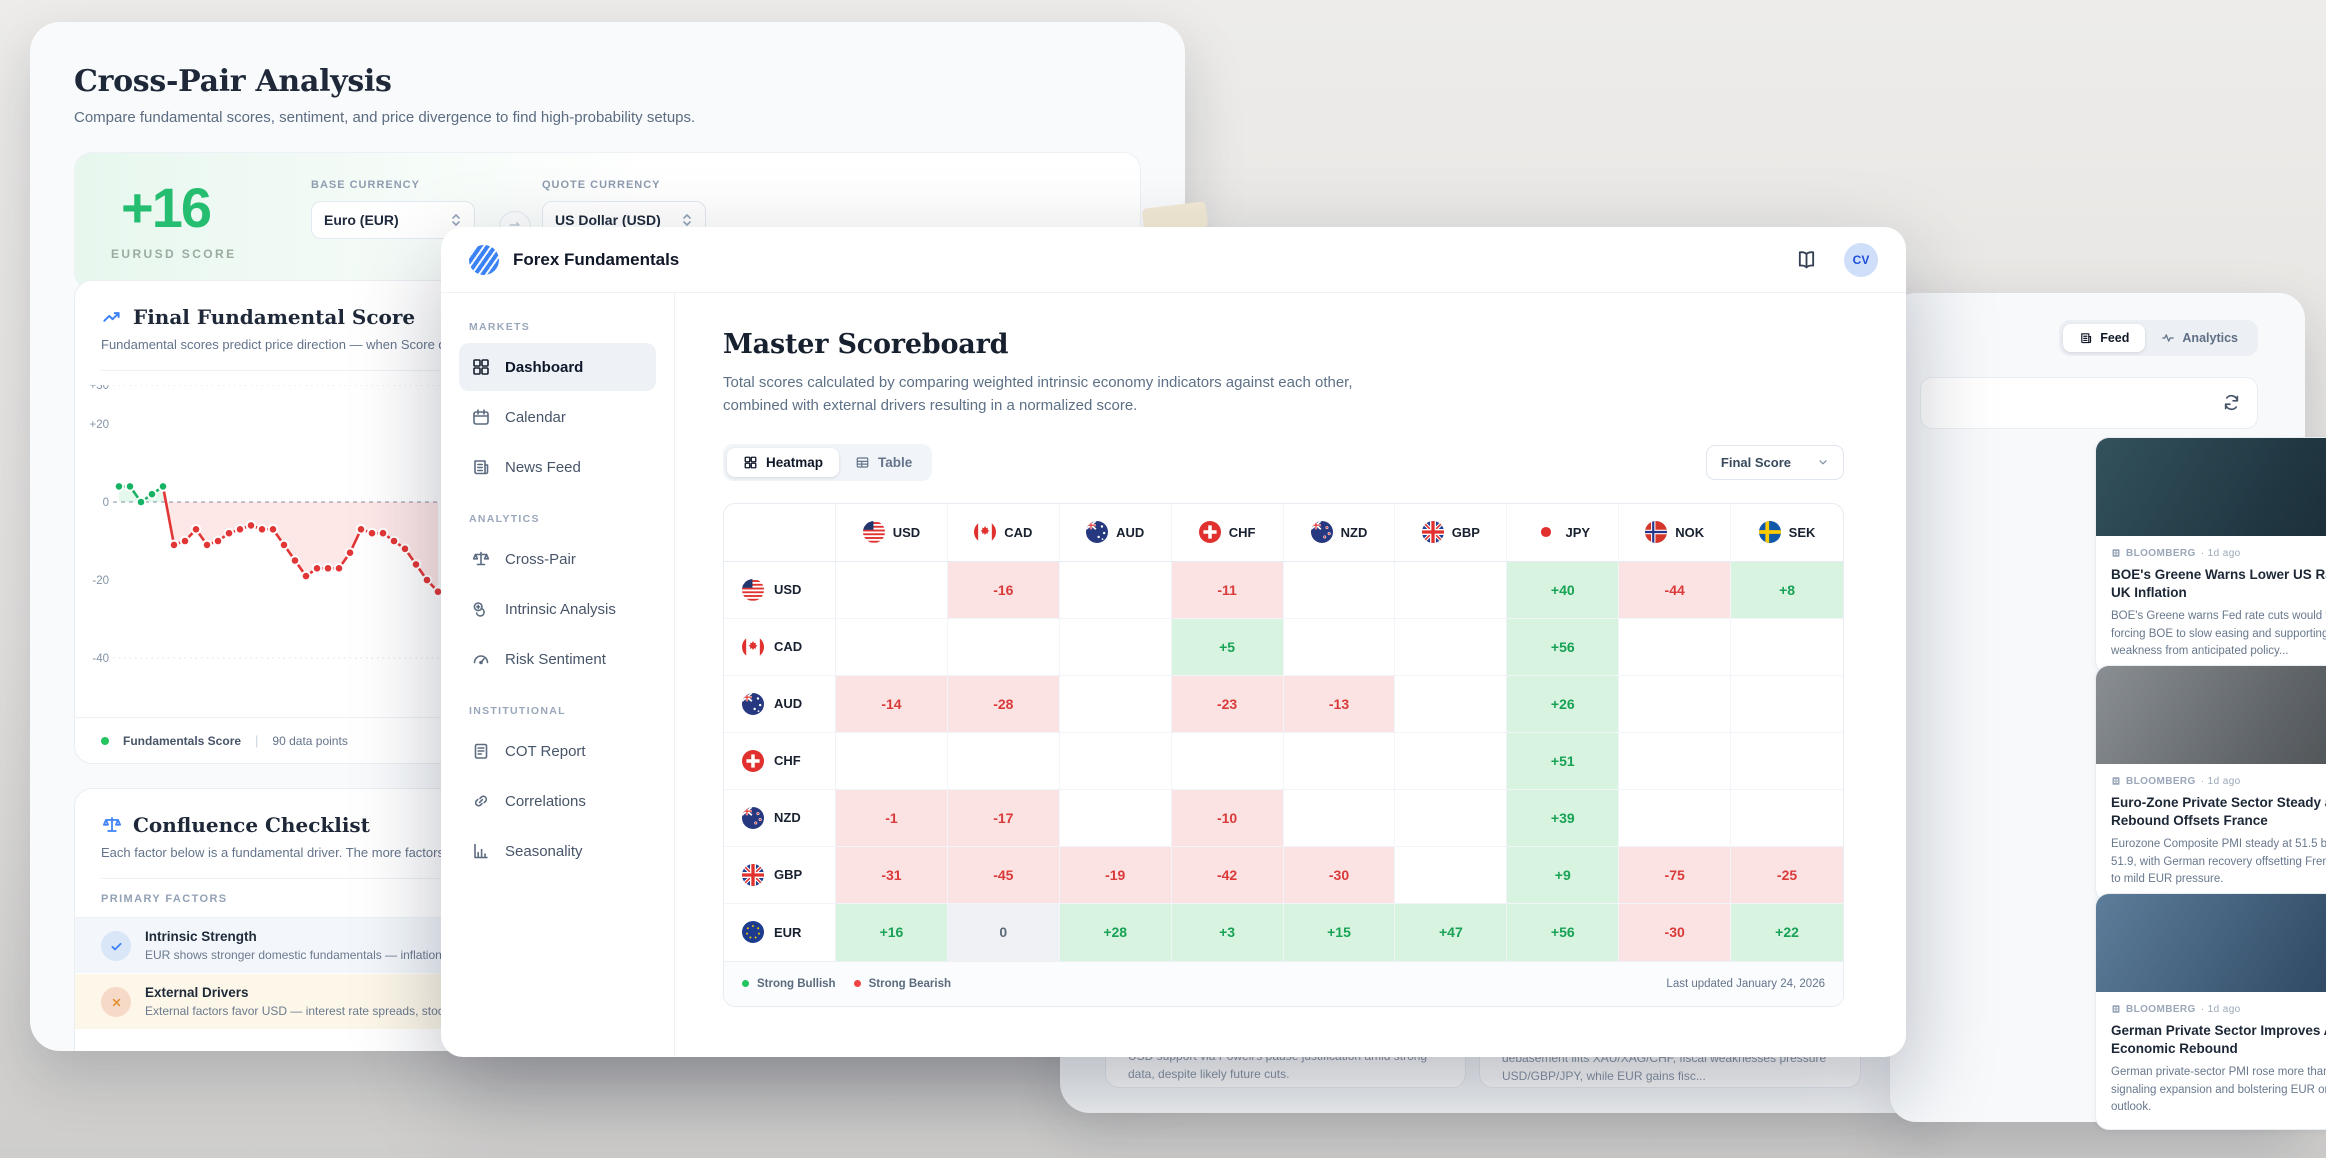 This screenshot has height=1158, width=2326. What do you see at coordinates (1787, 818) in the screenshot?
I see `score-cell-nzd-sek` at bounding box center [1787, 818].